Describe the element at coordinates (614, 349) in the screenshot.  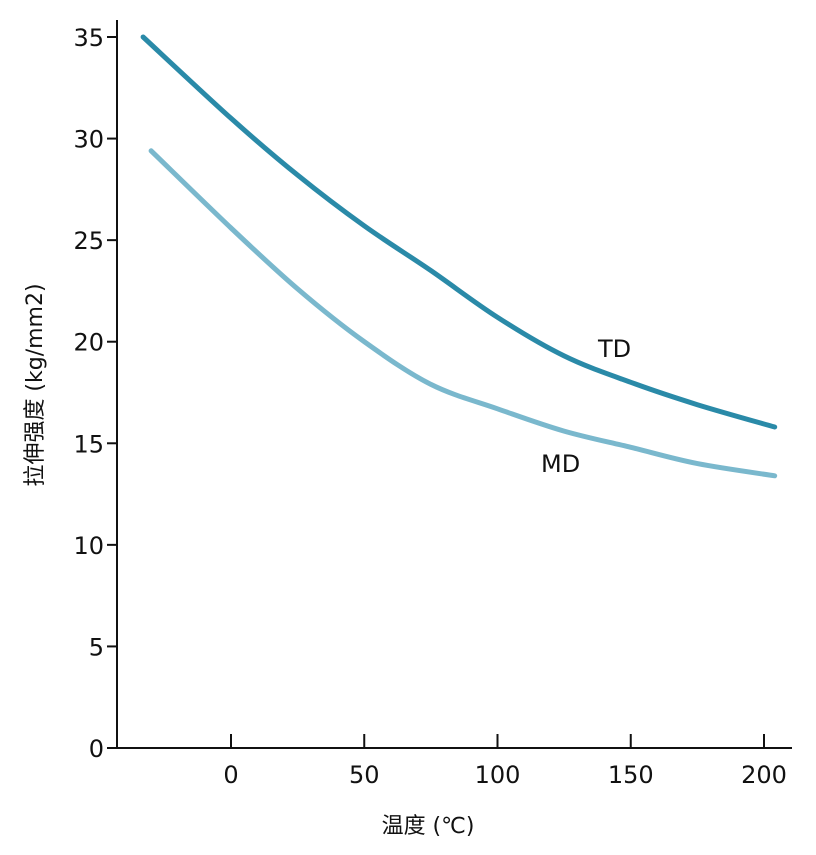
I see `series-label-td: TD` at that location.